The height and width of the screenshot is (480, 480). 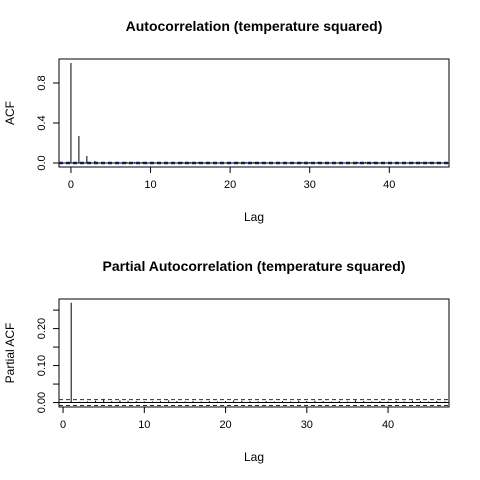 I want to click on acf-y-tick-label: 0.4, so click(x=42, y=122).